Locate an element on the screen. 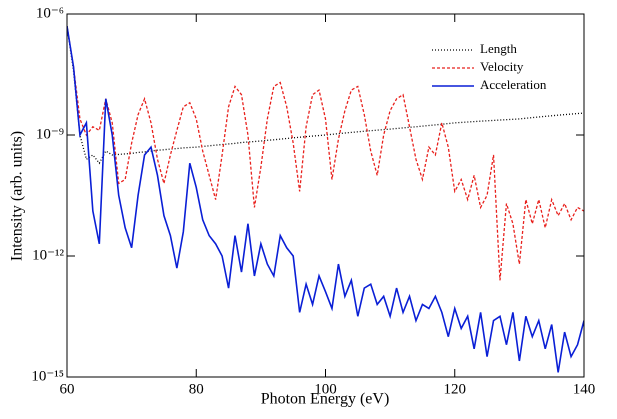 The image size is (617, 419). legend-label: Acceleration is located at coordinates (513, 84).